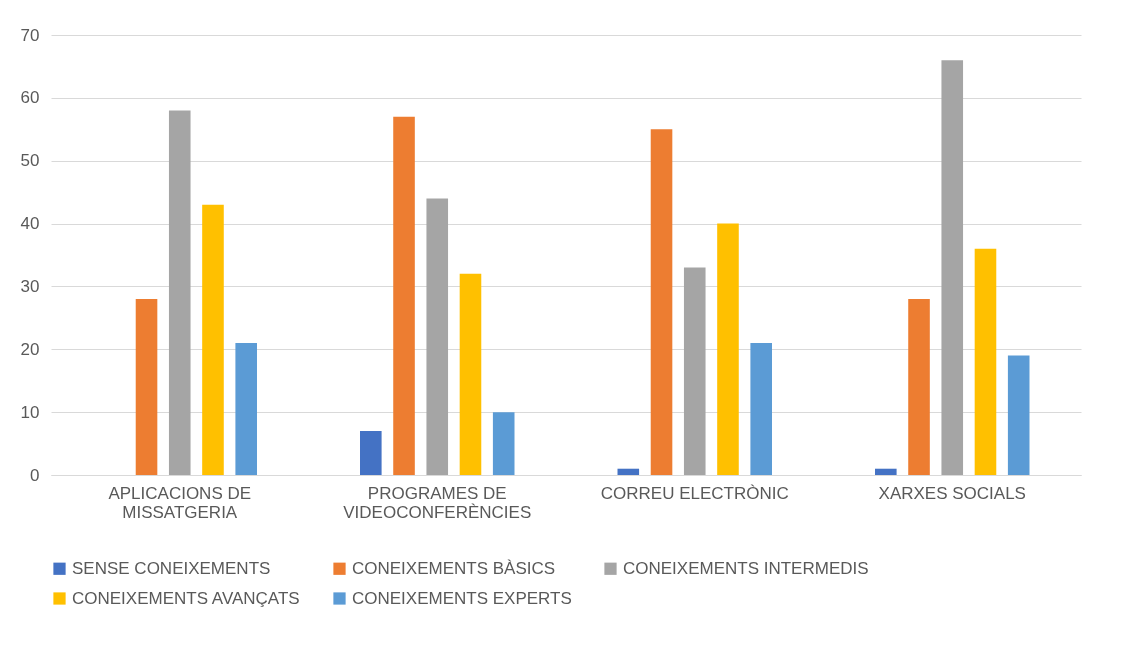  I want to click on legend-label: CONEIXEMENTS INTERMEDIS, so click(746, 568).